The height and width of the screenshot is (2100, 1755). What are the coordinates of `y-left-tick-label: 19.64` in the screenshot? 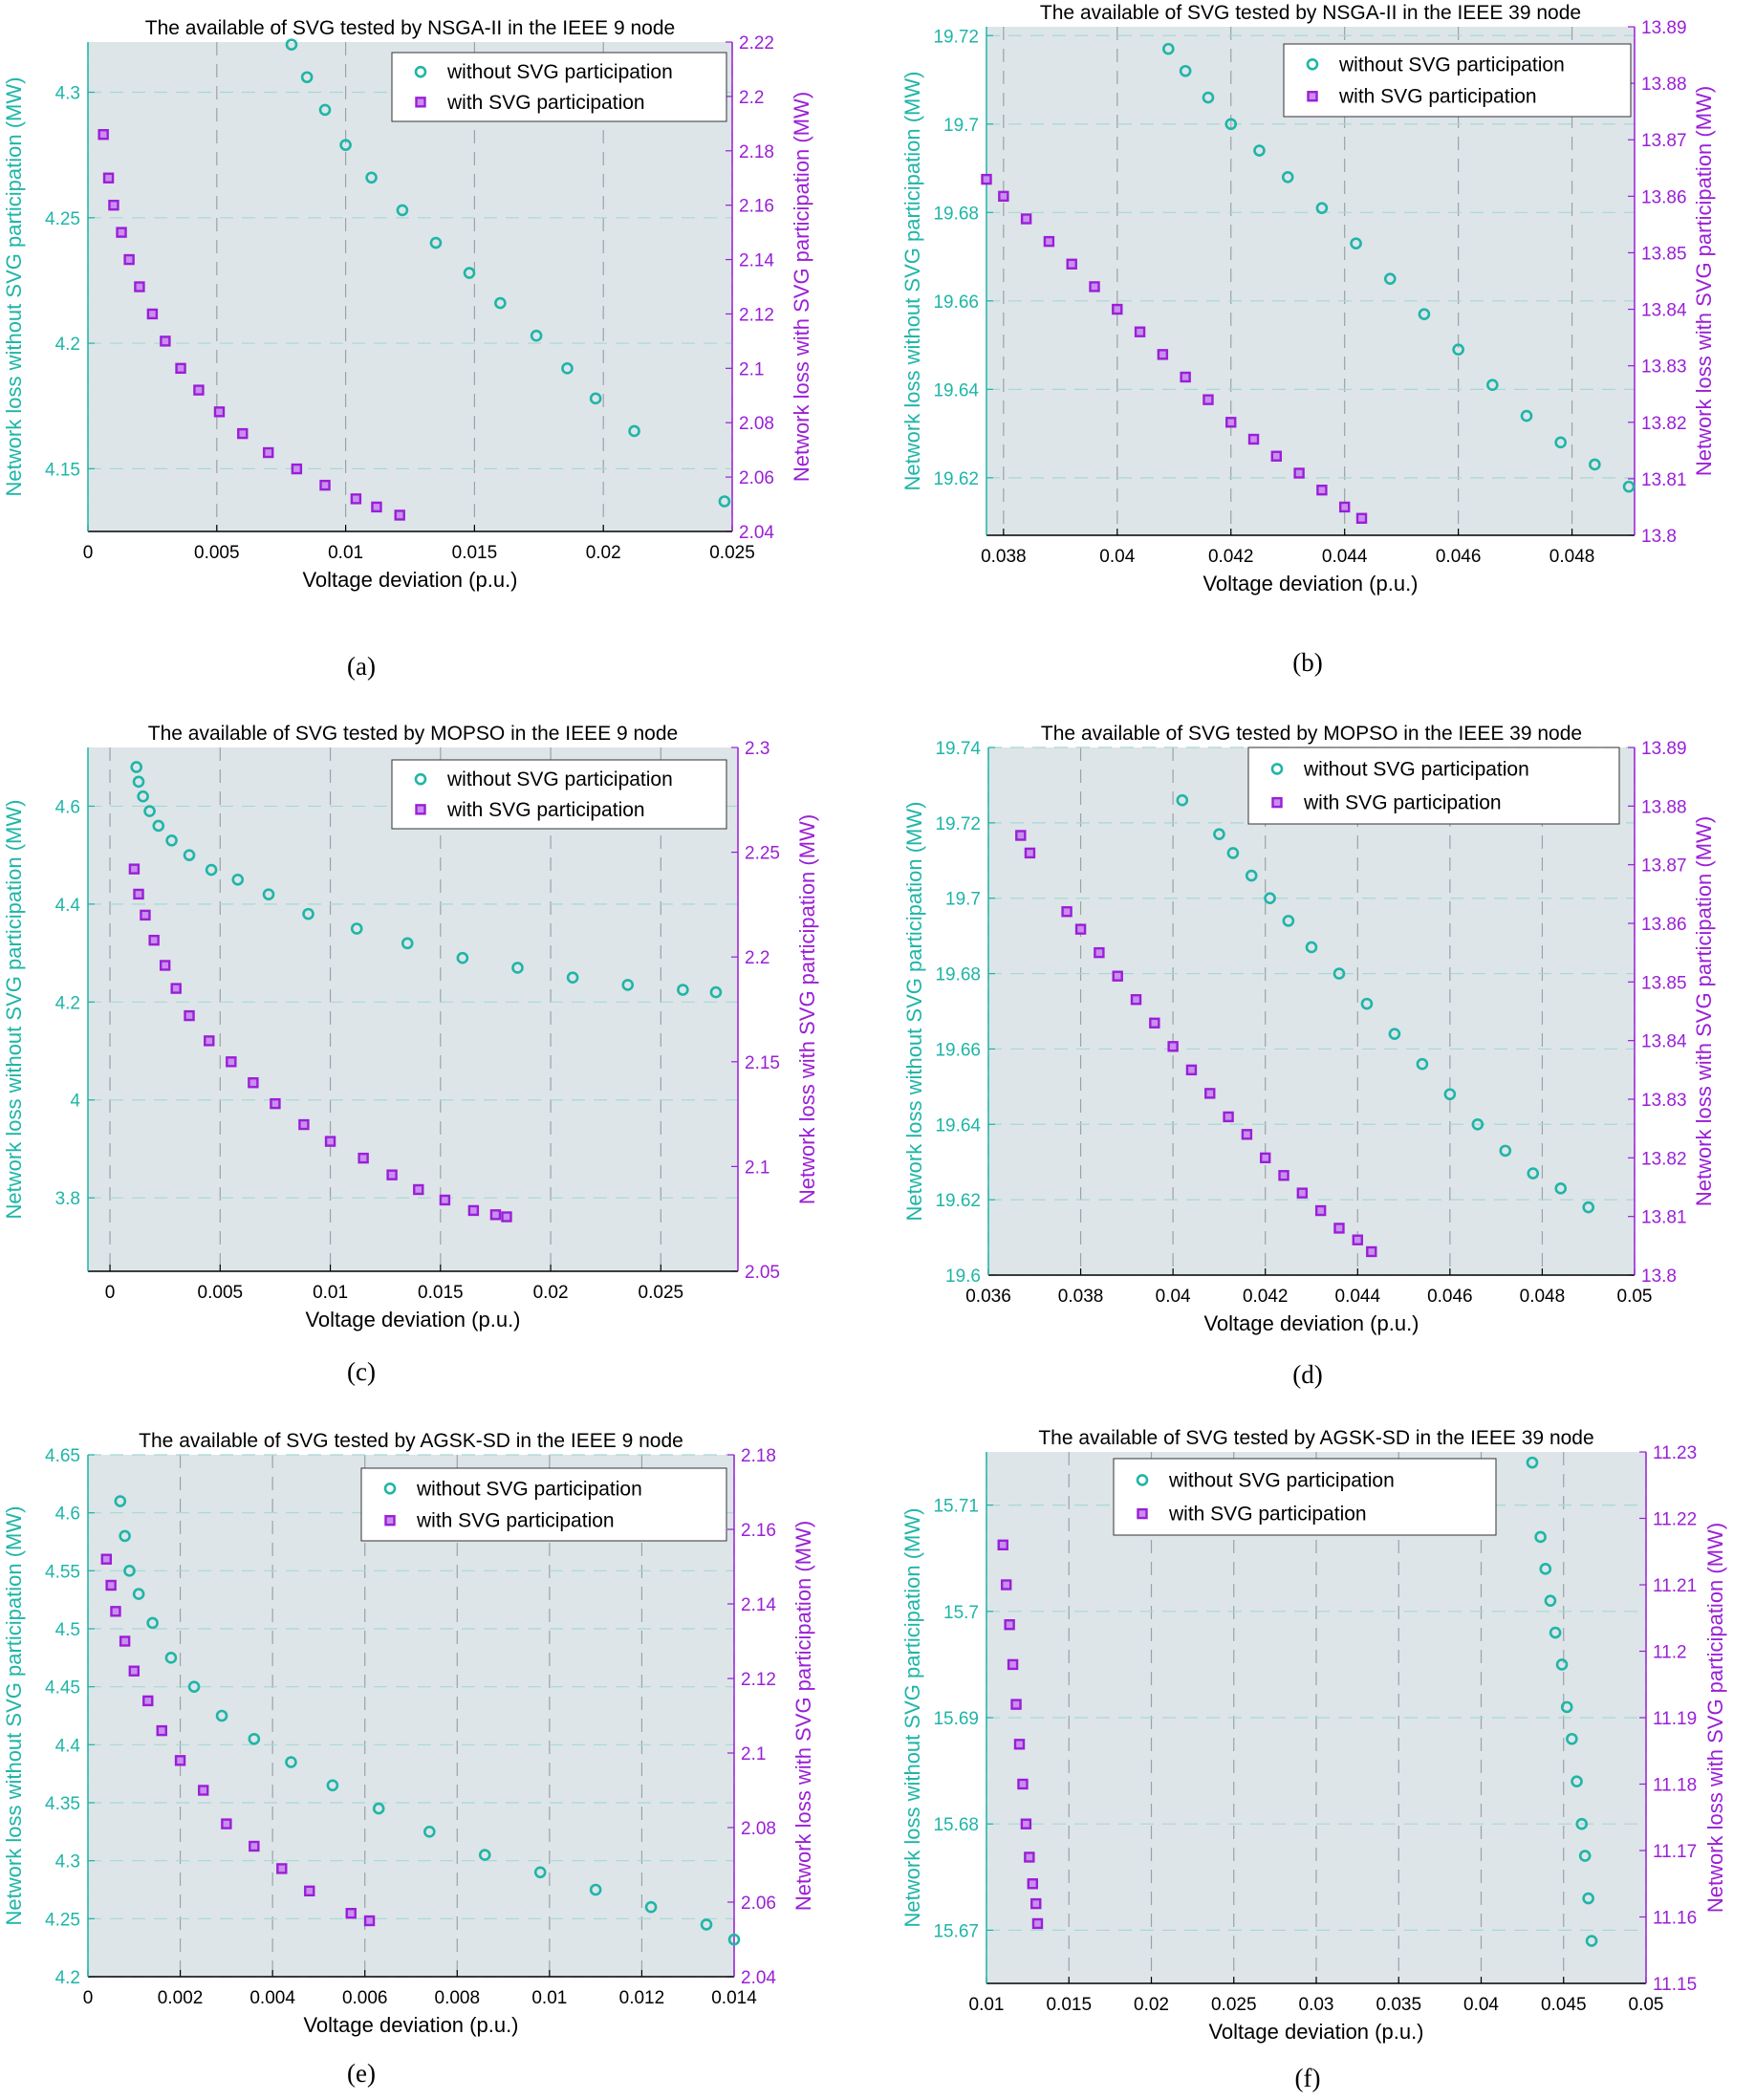 It's located at (956, 390).